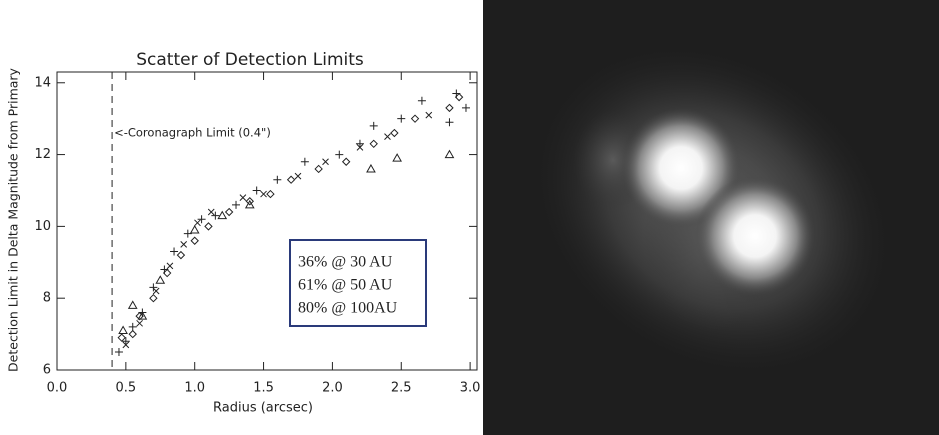  Describe the element at coordinates (42, 82) in the screenshot. I see `y-tick-label: 14` at that location.